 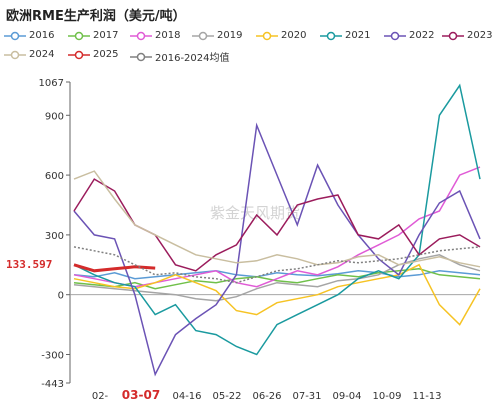 I want to click on legend-item-2019: 2019, so click(x=217, y=35).